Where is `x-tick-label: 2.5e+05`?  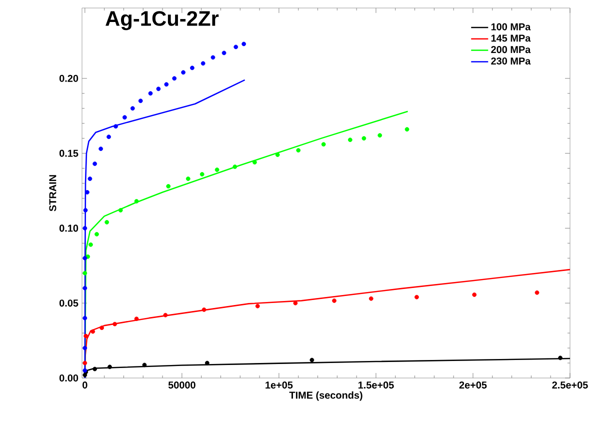 x-tick-label: 2.5e+05 is located at coordinates (570, 385).